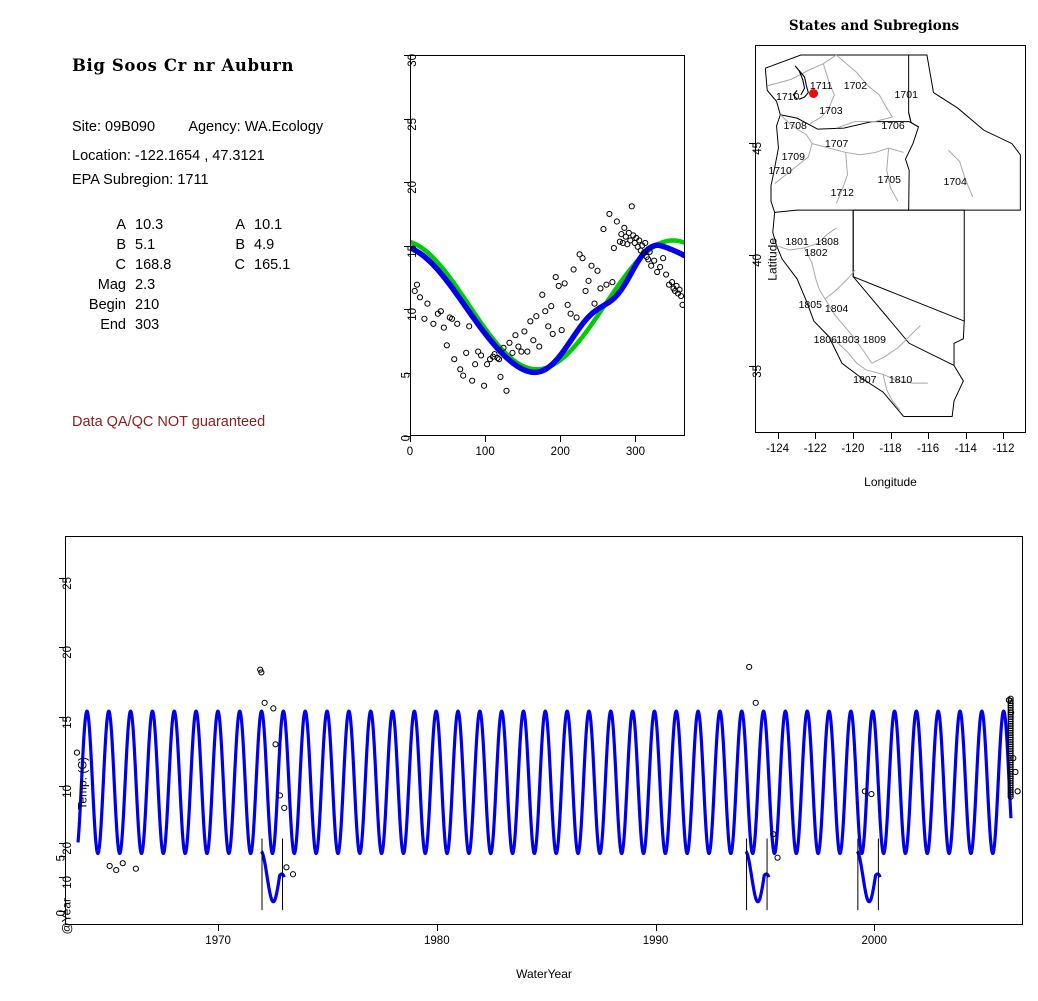  What do you see at coordinates (181, 225) in the screenshot?
I see `table-row: A 10.3 A 10.1` at bounding box center [181, 225].